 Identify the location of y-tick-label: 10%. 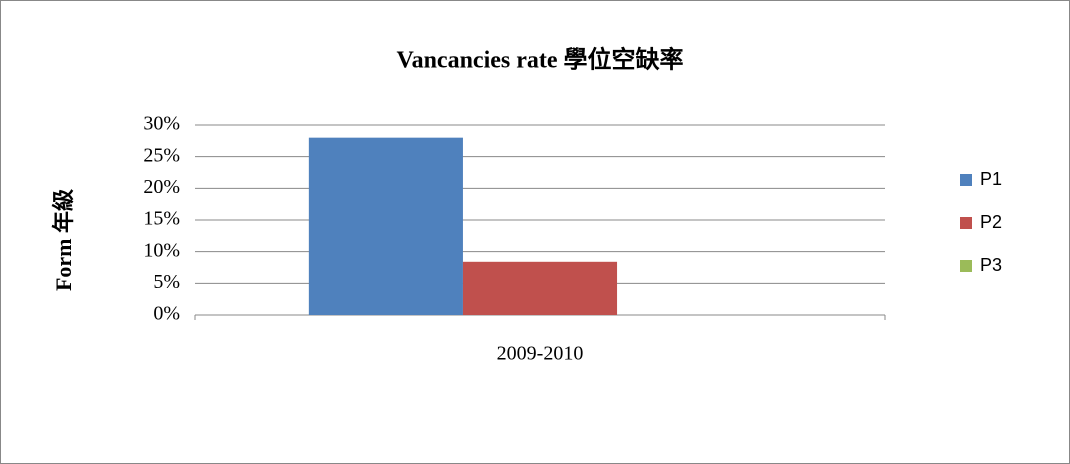
(161, 250).